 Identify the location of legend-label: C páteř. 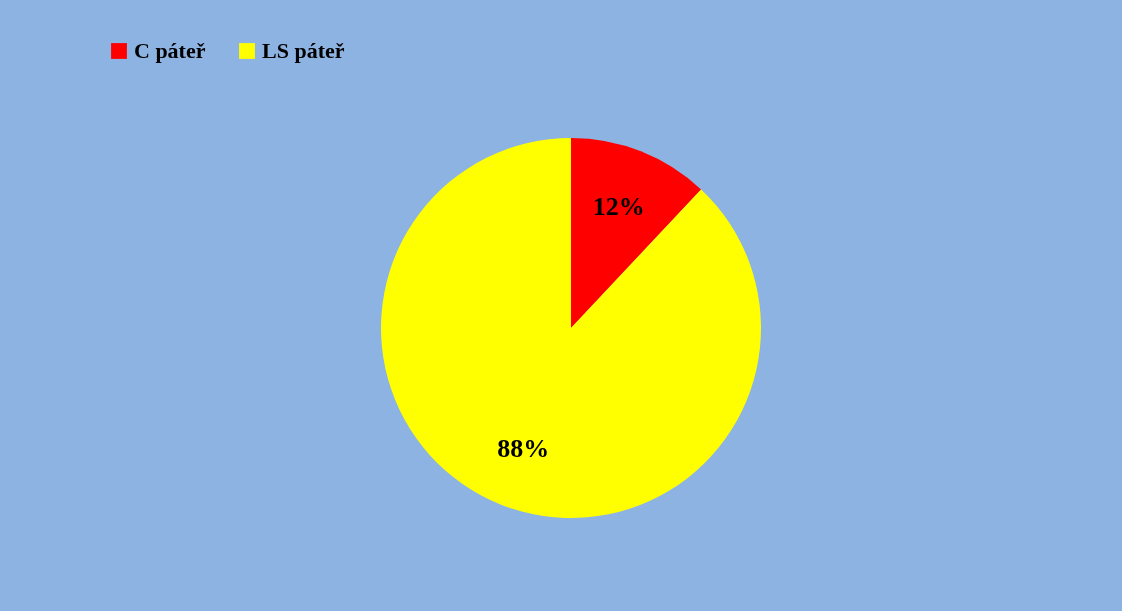
(170, 50).